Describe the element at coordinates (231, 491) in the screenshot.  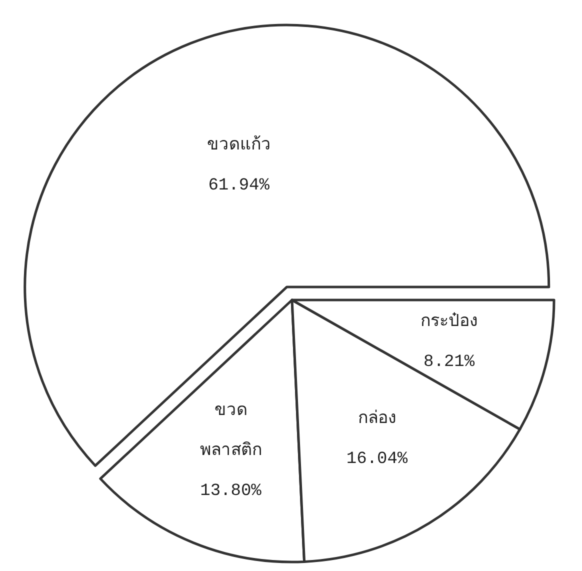
I see `data-label: 13.80%` at that location.